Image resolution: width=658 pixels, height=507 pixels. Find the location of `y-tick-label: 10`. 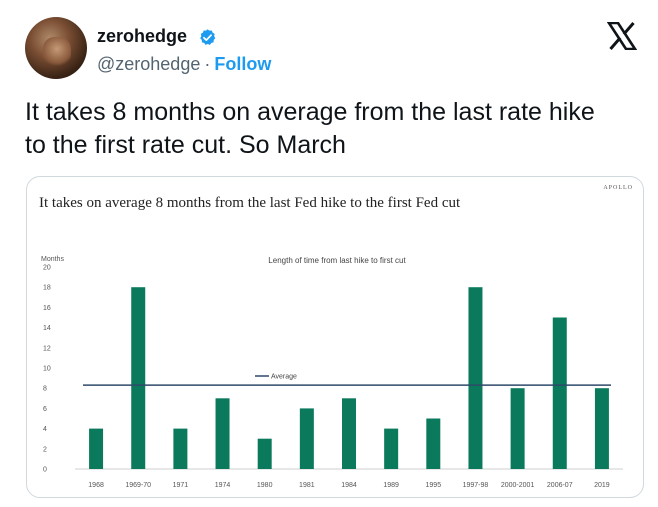

y-tick-label: 10 is located at coordinates (47, 369).